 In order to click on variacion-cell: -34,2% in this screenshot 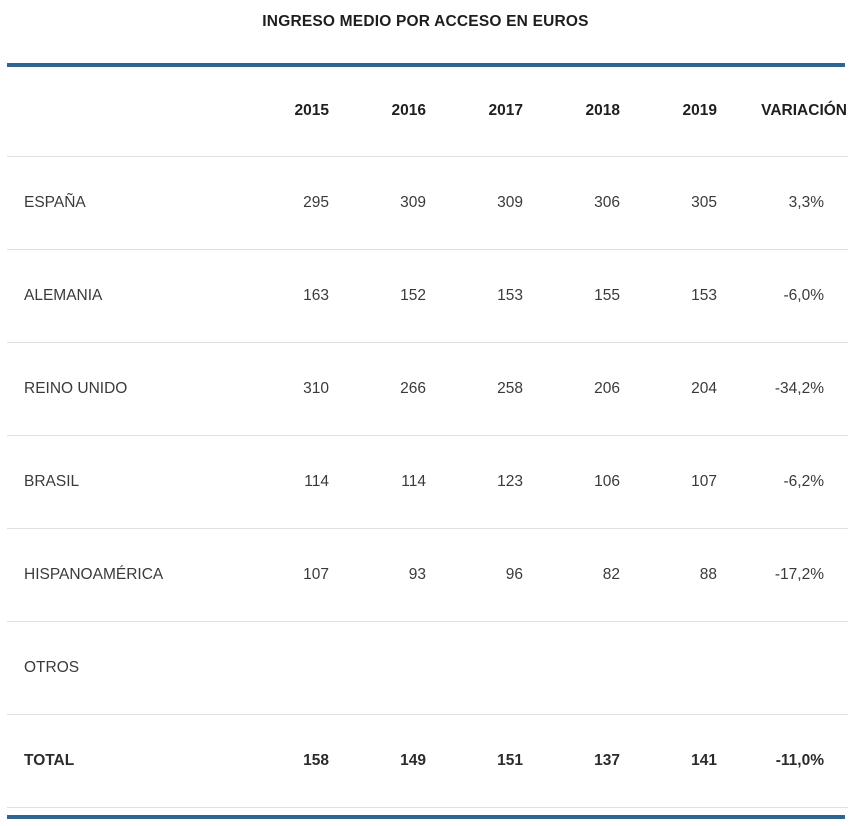, I will do `click(799, 388)`.